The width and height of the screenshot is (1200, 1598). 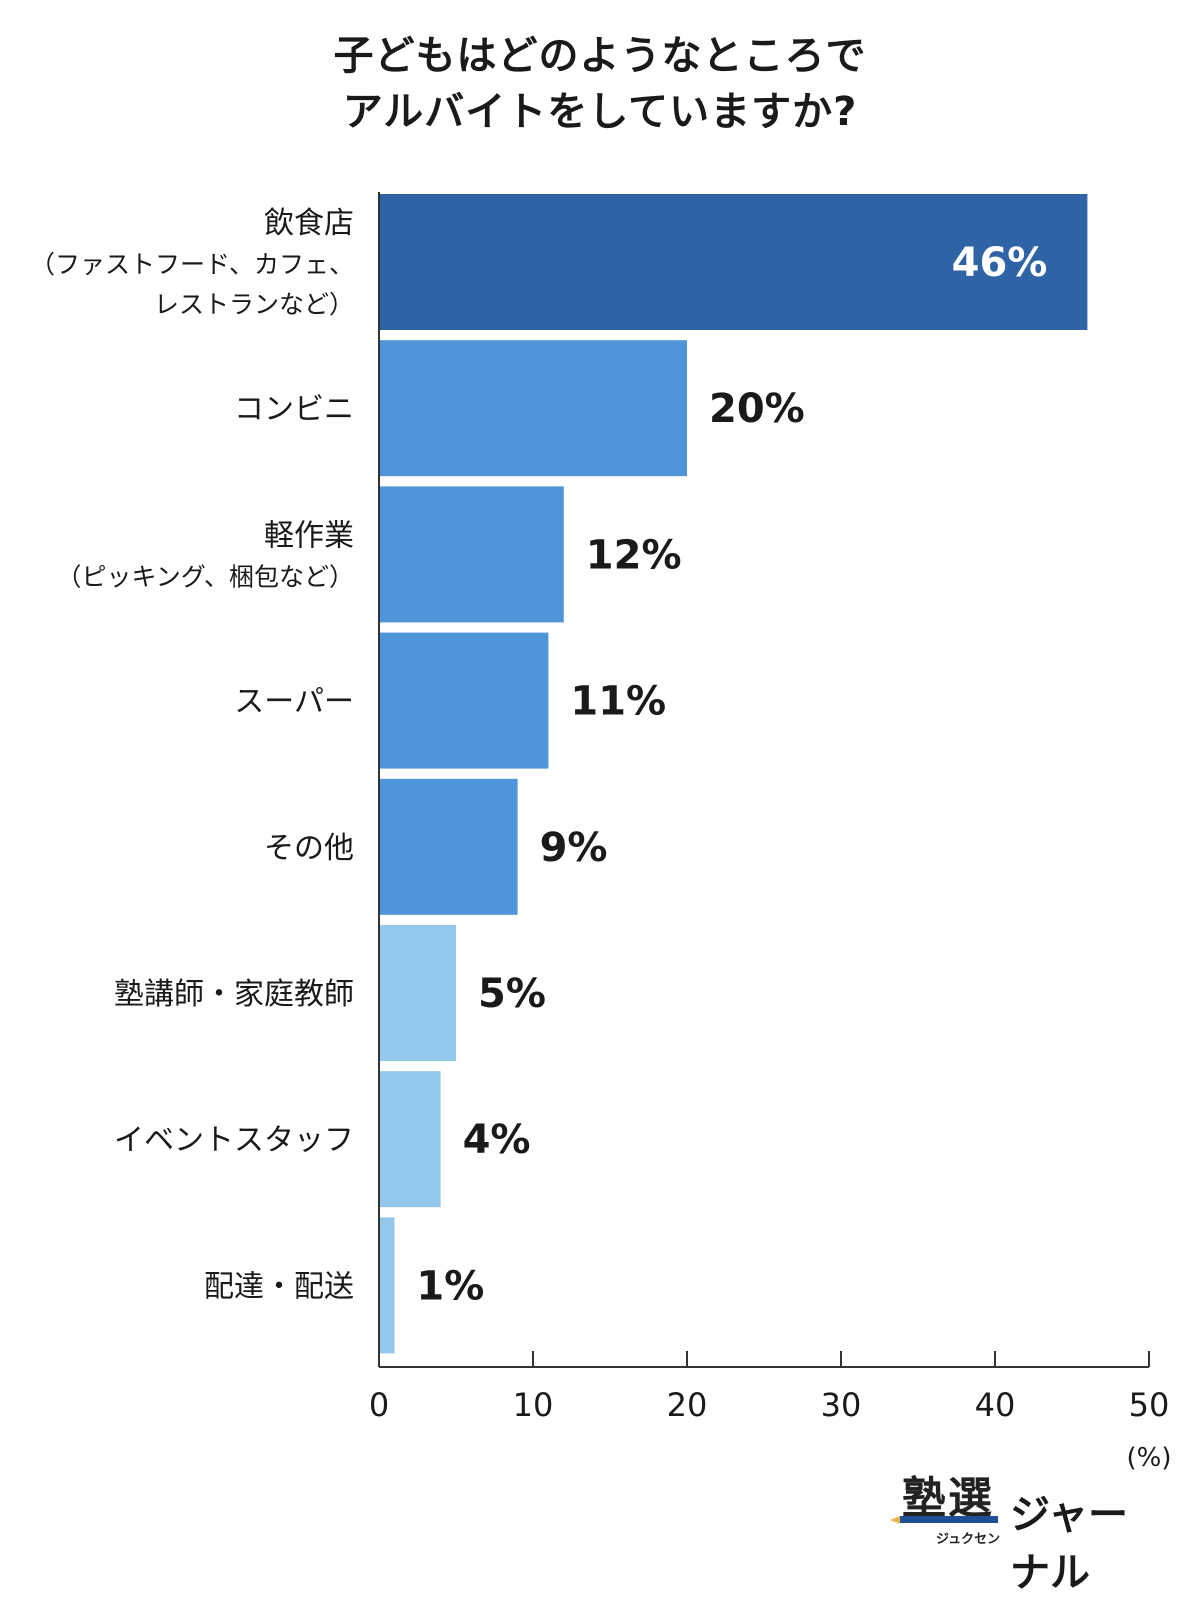 I want to click on x-tick-label-5: 50, so click(x=1149, y=1405).